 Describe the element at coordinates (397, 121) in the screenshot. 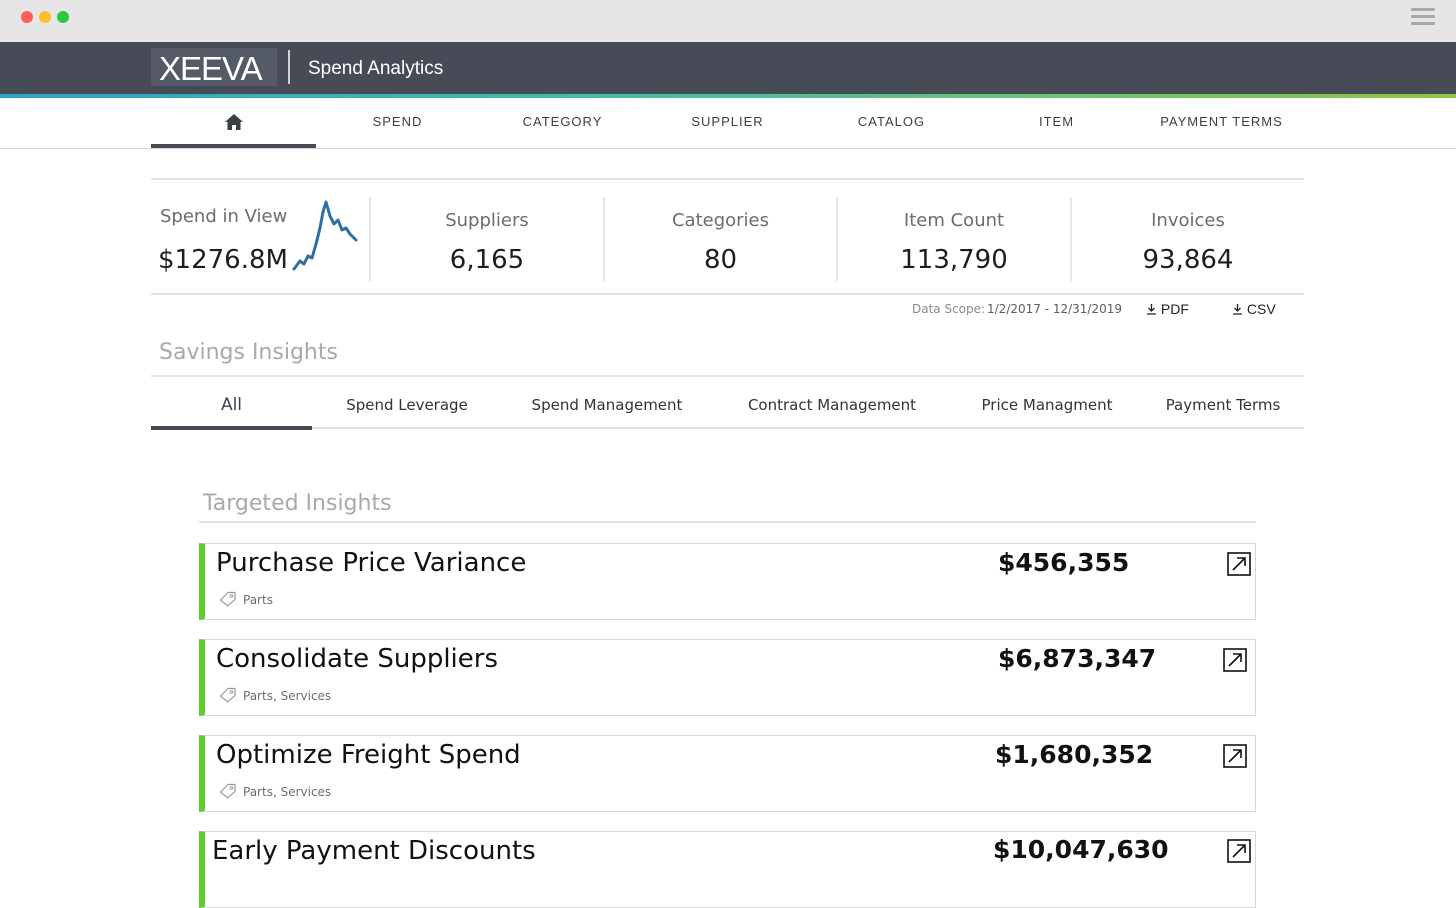

I see `tab-spend: SPEND` at that location.